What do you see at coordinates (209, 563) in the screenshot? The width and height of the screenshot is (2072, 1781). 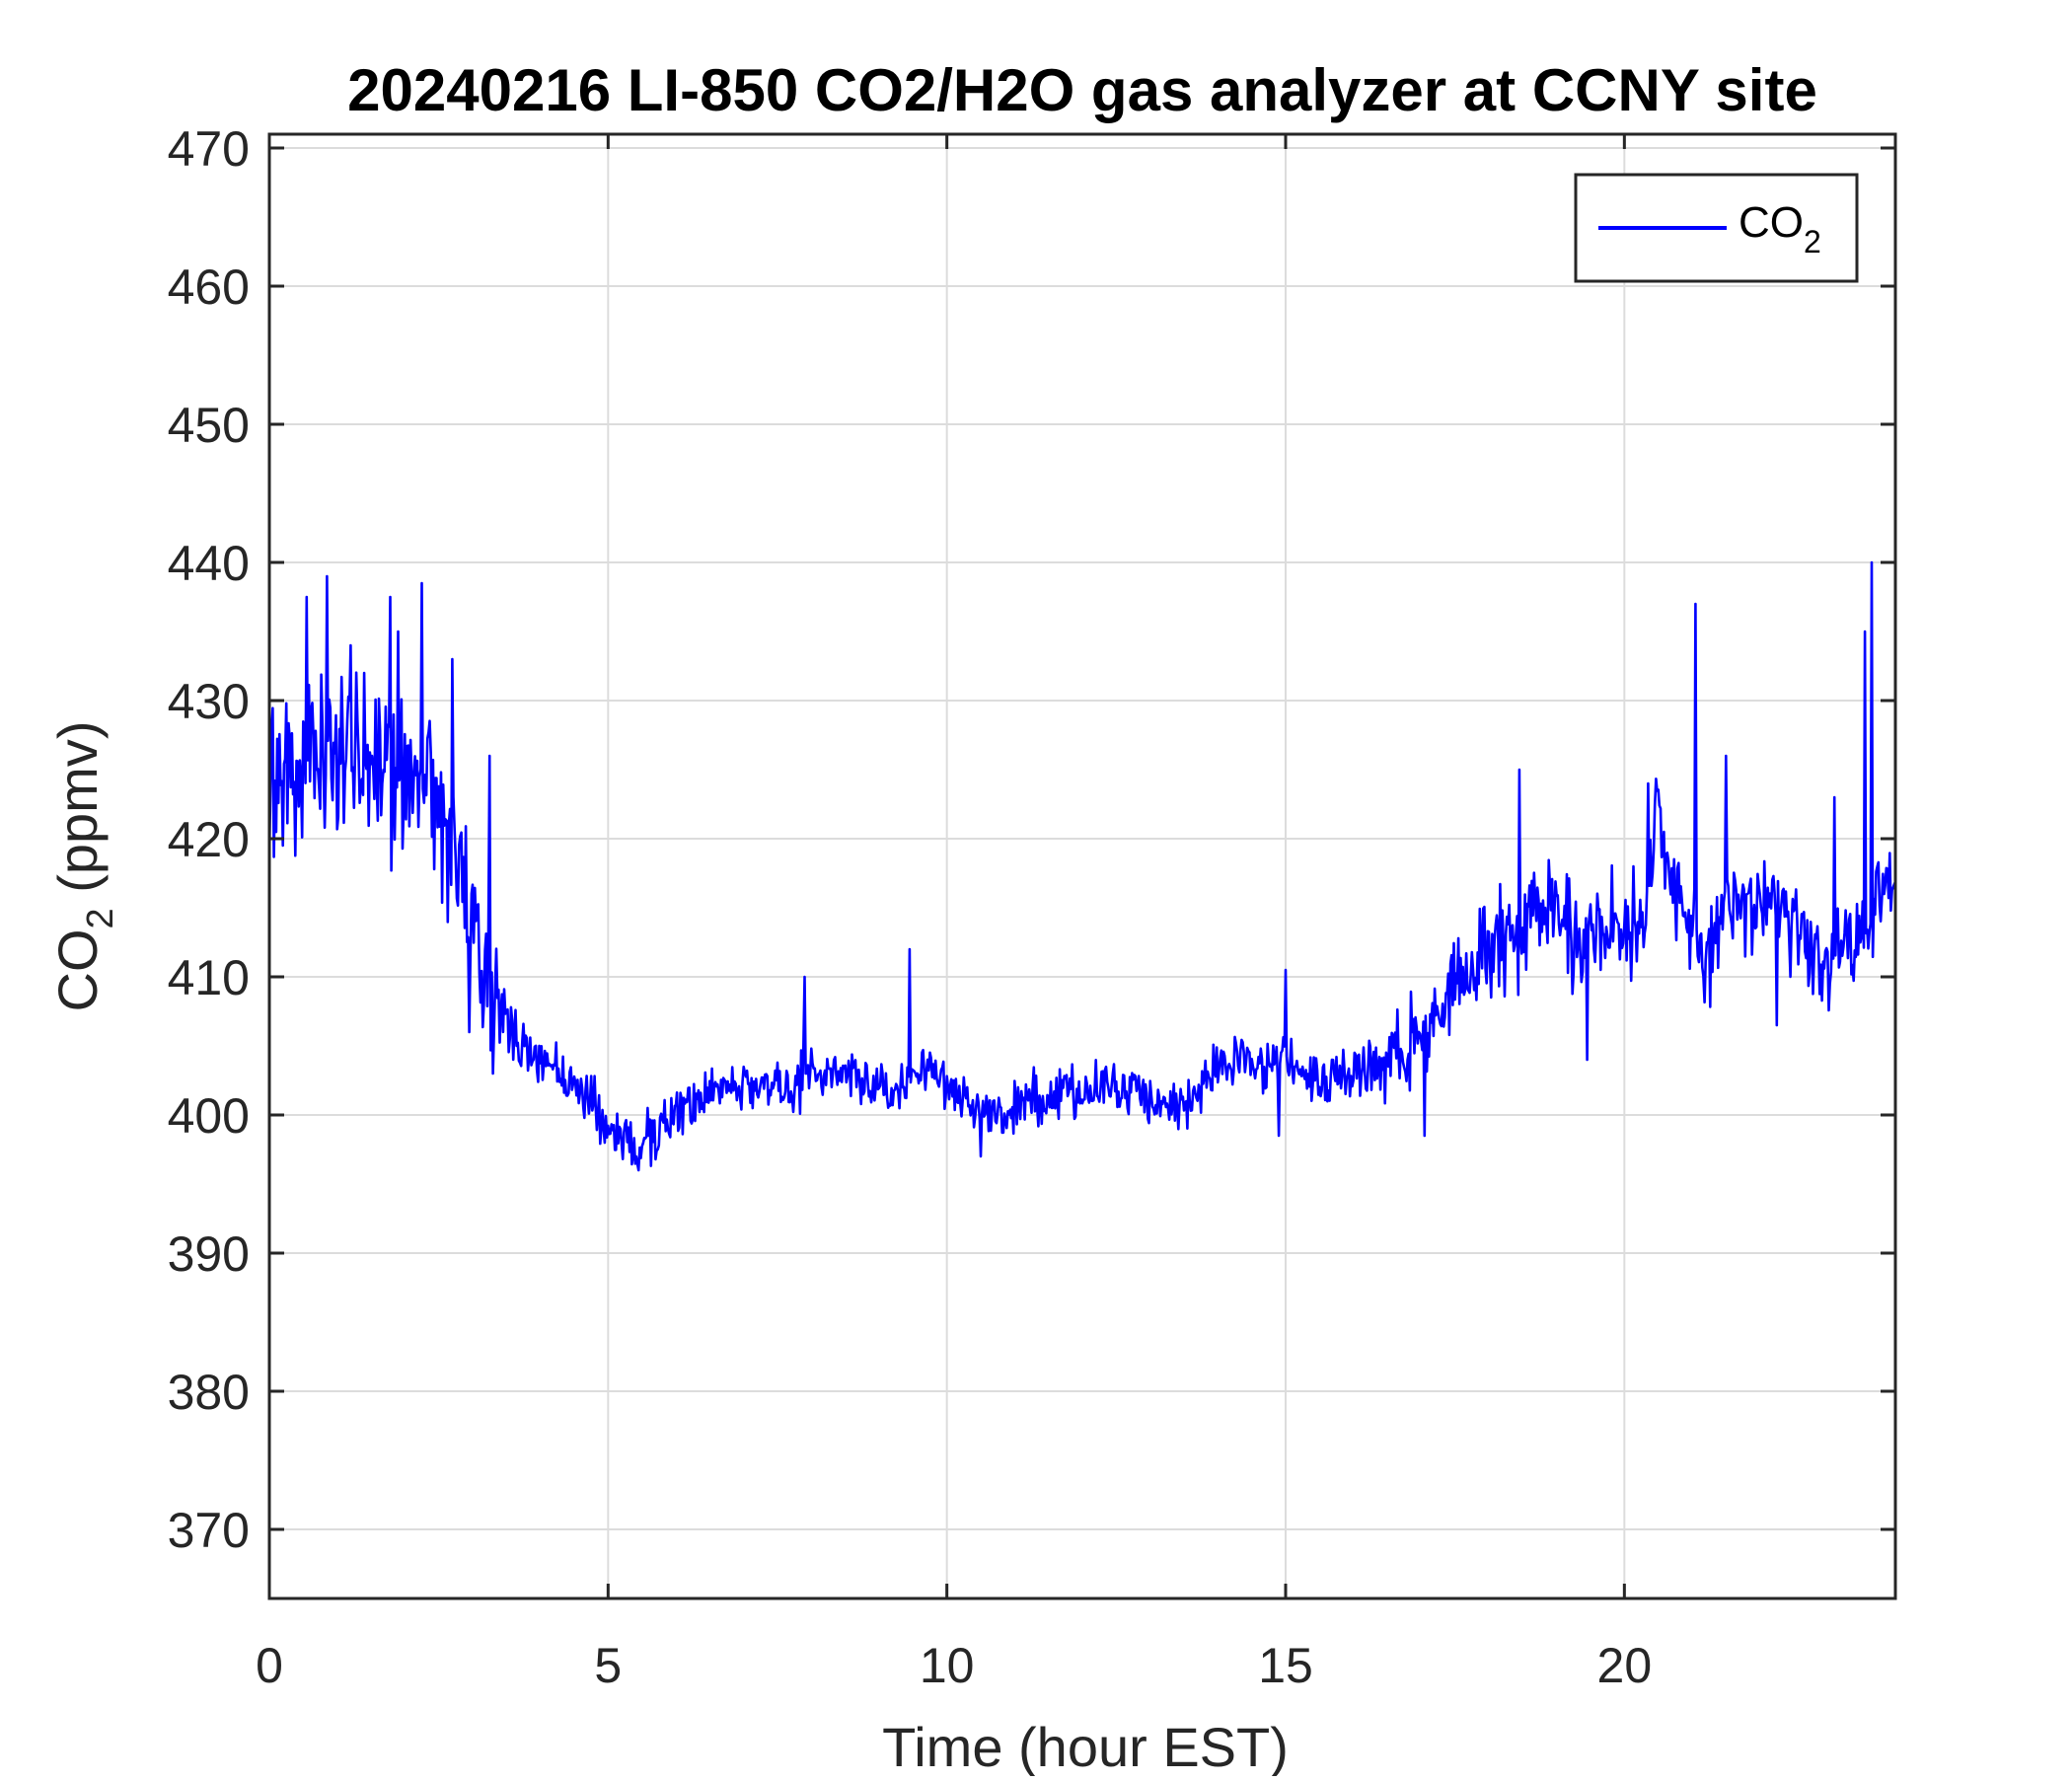 I see `y-tick-label: 440` at bounding box center [209, 563].